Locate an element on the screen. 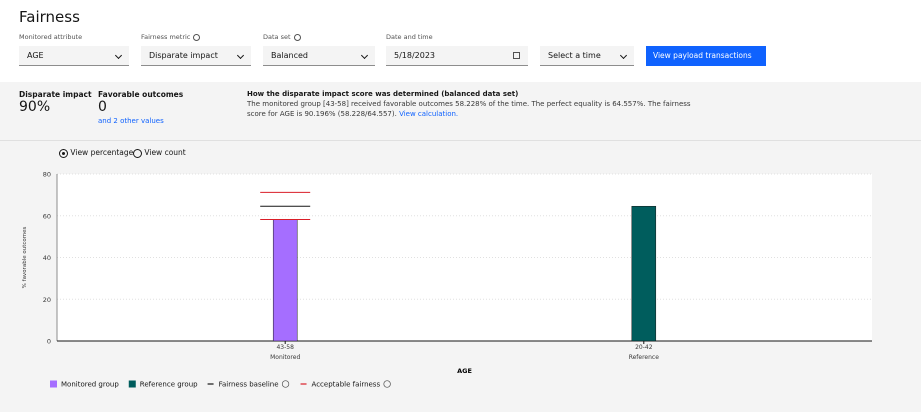 The image size is (921, 412). legend-item: Acceptable fairness is located at coordinates (345, 384).